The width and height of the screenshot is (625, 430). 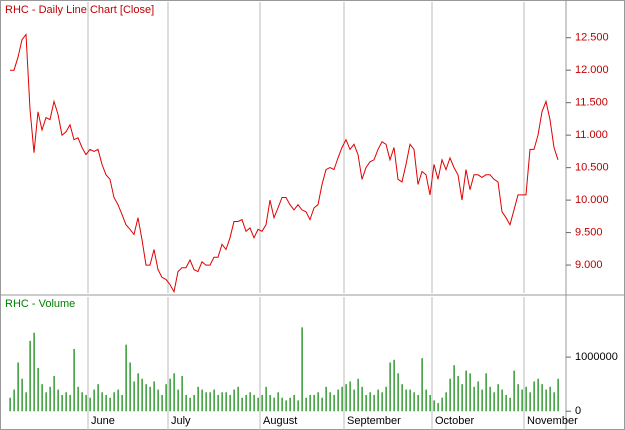 What do you see at coordinates (589, 232) in the screenshot?
I see `y-tick-label: 9.500` at bounding box center [589, 232].